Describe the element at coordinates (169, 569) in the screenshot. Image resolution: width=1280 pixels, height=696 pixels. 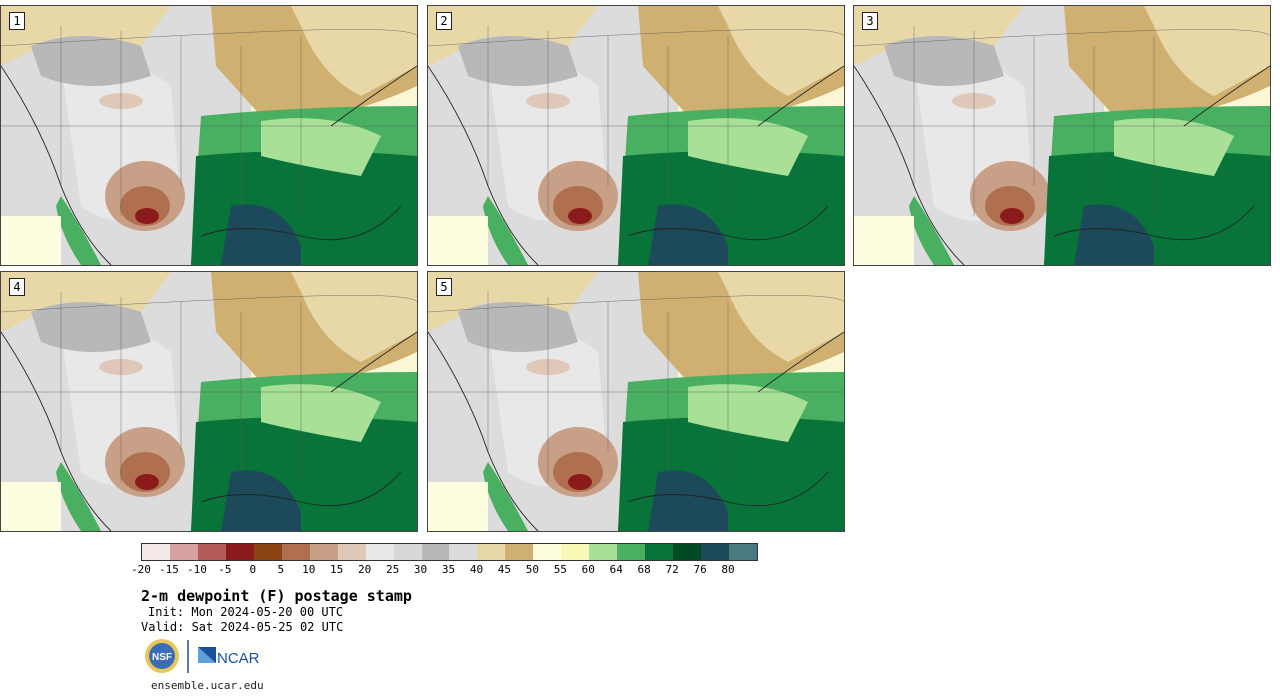
I see `colorbar-tick-label: -15` at that location.